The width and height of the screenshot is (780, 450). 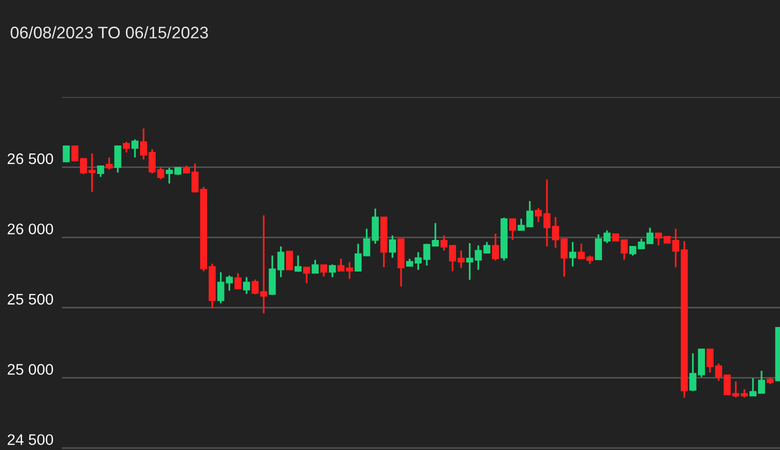 I want to click on y-tick-label: 26 500, so click(x=31, y=158).